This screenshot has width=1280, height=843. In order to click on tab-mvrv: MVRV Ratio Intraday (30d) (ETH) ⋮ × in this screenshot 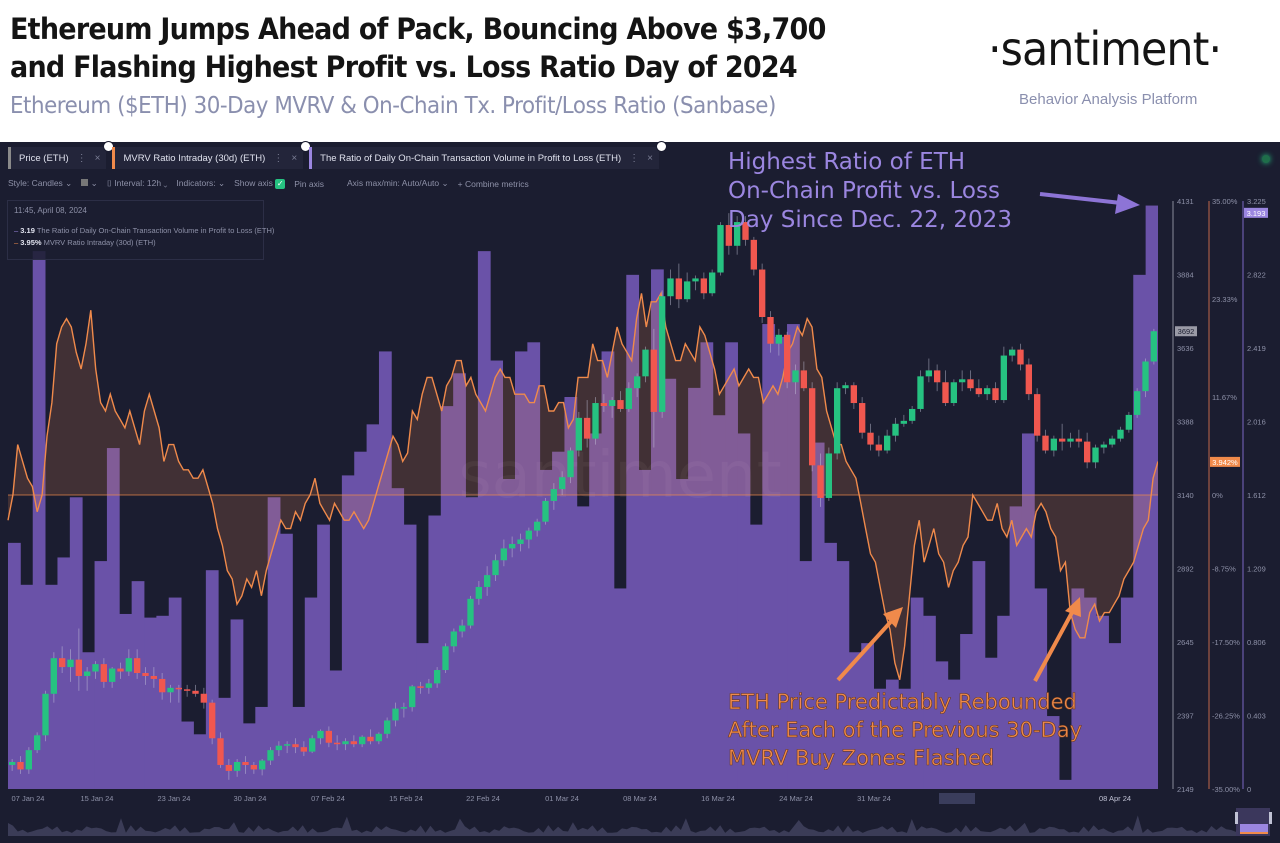, I will do `click(212, 155)`.